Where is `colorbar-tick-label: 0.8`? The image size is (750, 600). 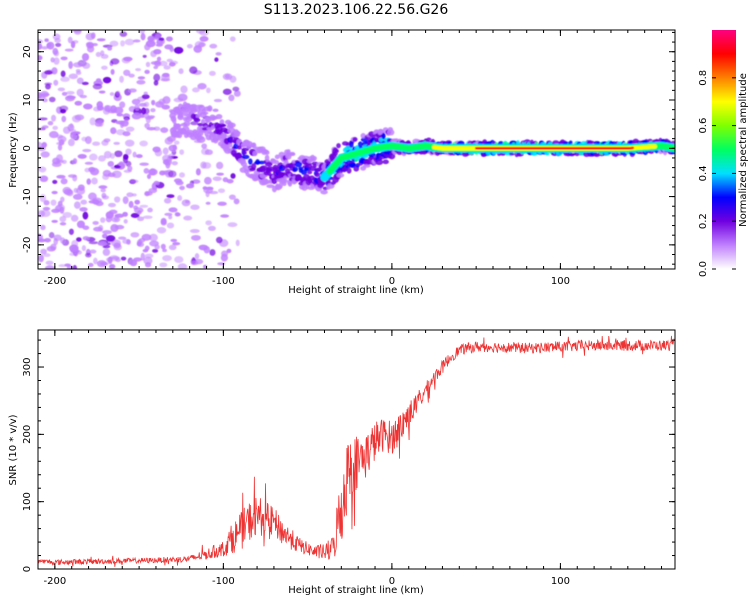
colorbar-tick-label: 0.8 is located at coordinates (703, 78).